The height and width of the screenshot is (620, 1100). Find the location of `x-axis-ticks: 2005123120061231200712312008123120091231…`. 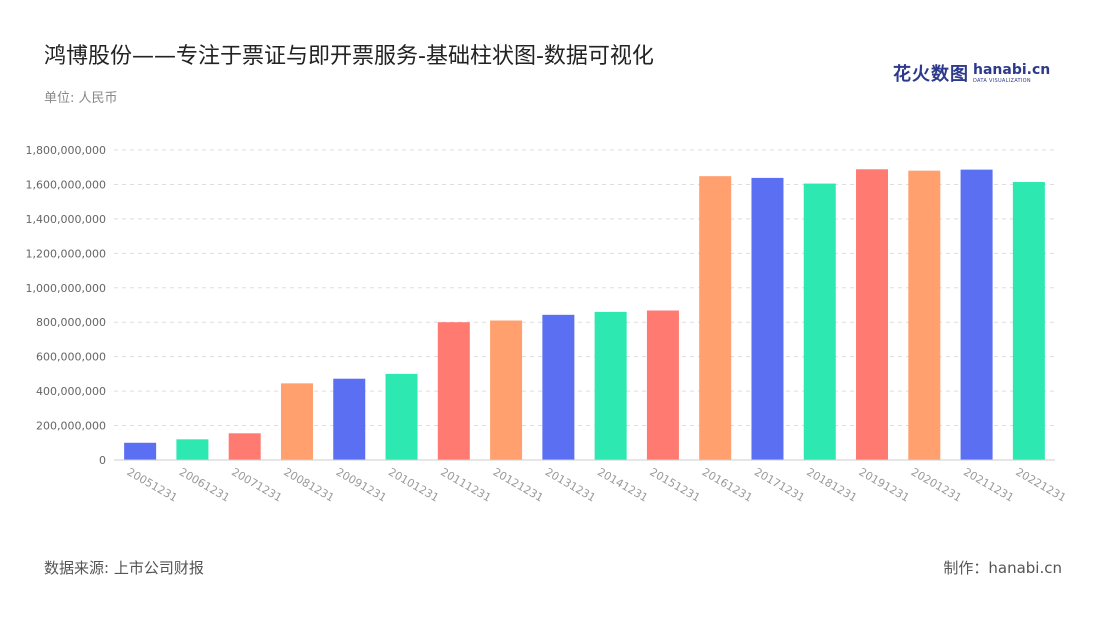

x-axis-ticks: 2005123120061231200712312008123120091231… is located at coordinates (597, 484).